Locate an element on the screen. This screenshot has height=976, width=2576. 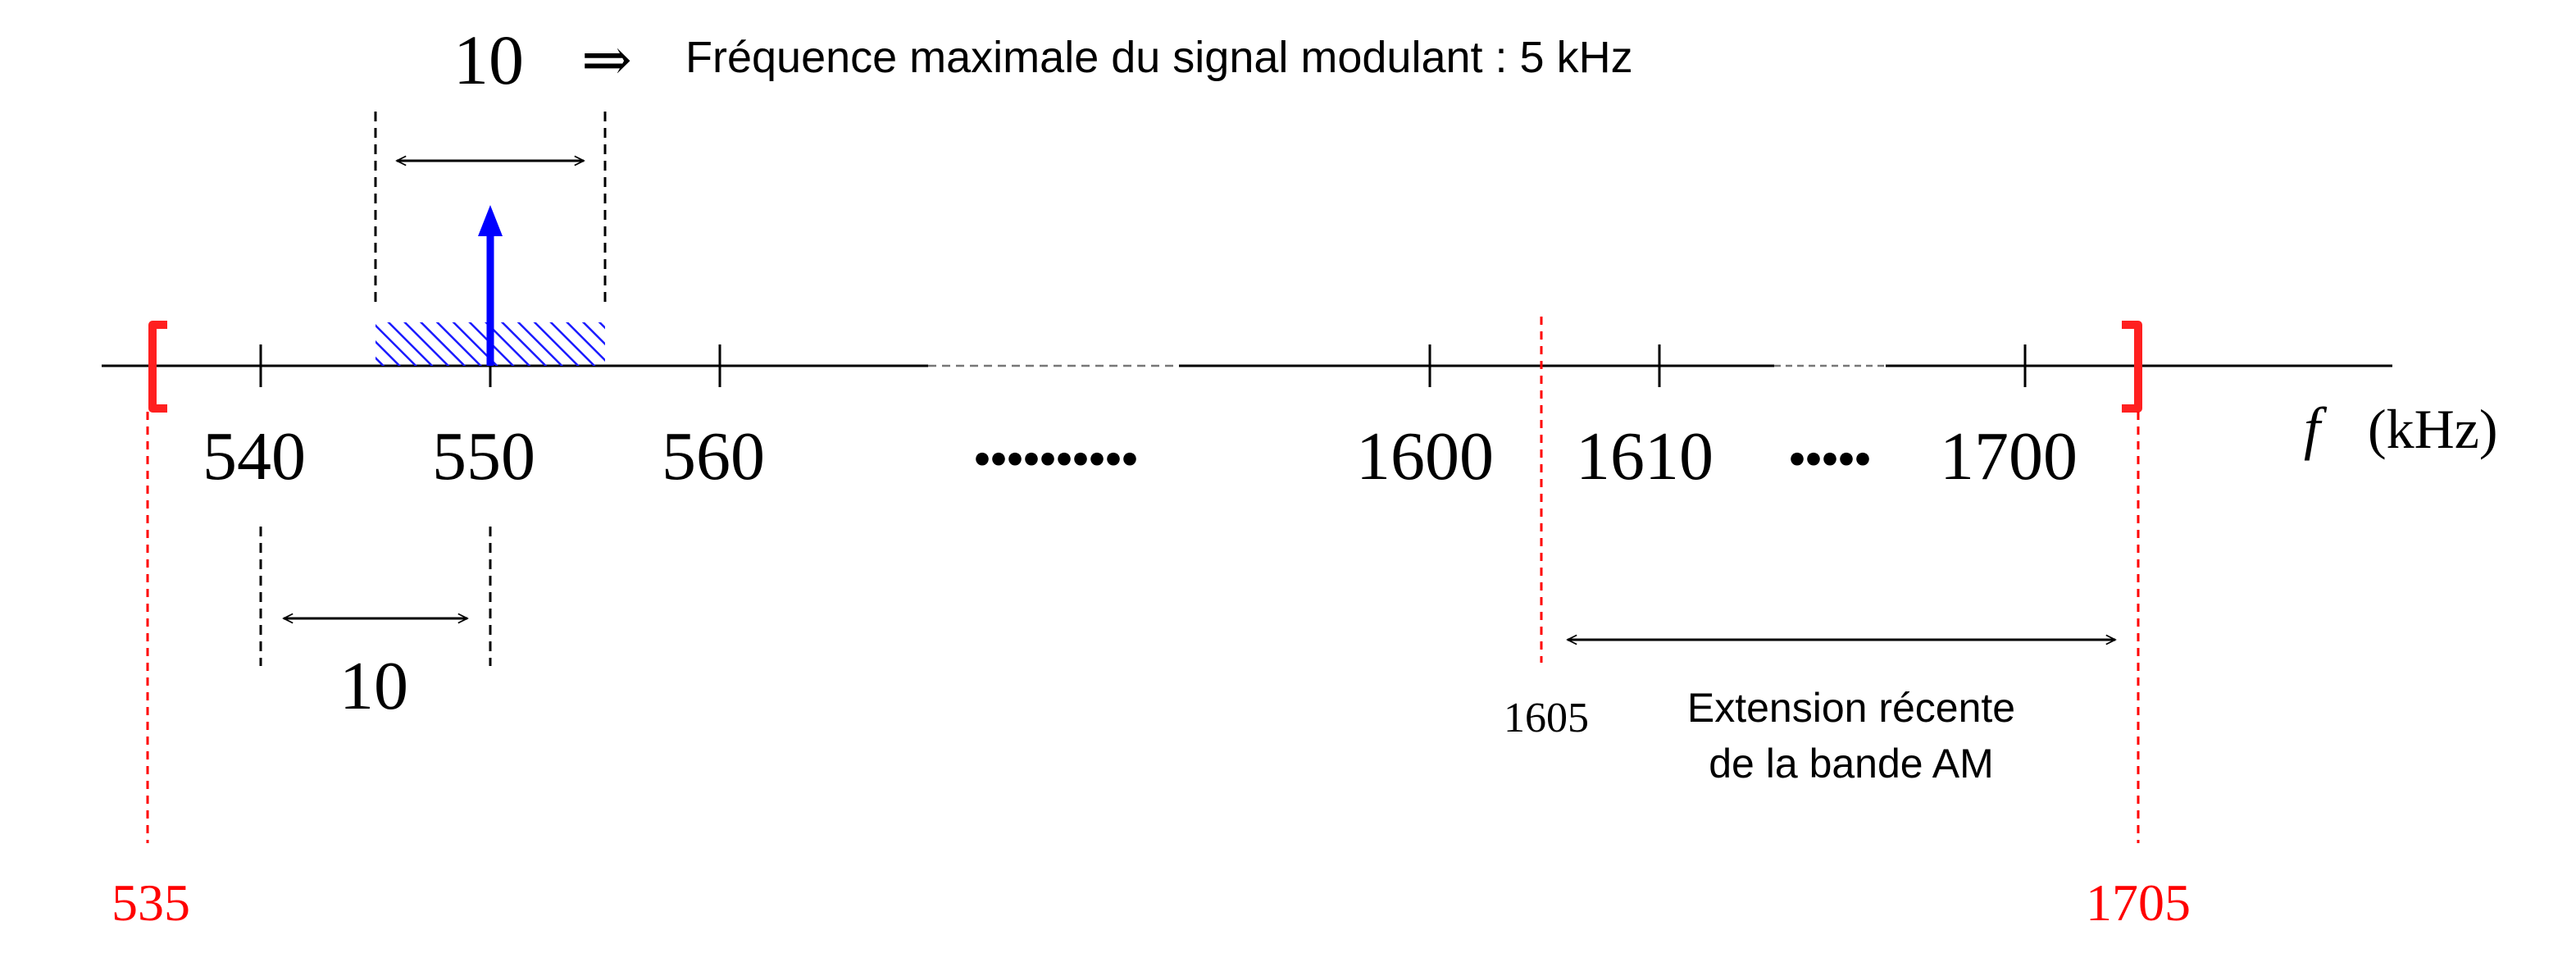
tick-label-560: 560 is located at coordinates (713, 456).